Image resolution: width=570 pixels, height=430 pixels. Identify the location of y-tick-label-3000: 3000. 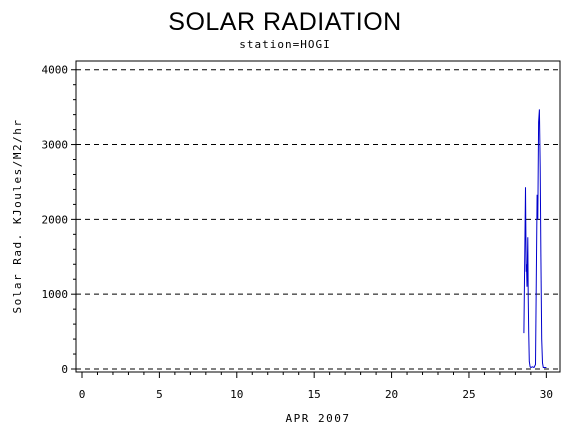
(55, 145).